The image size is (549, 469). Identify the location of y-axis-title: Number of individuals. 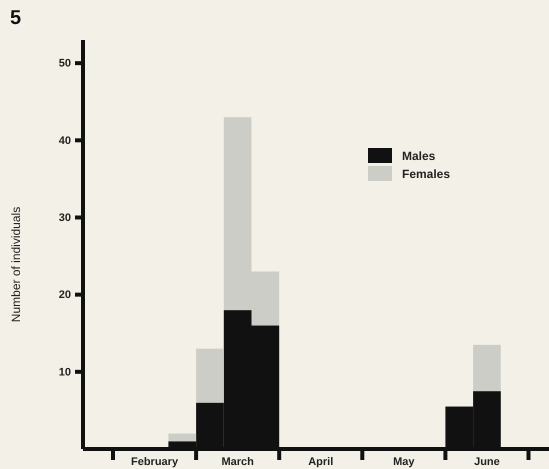
(16, 264).